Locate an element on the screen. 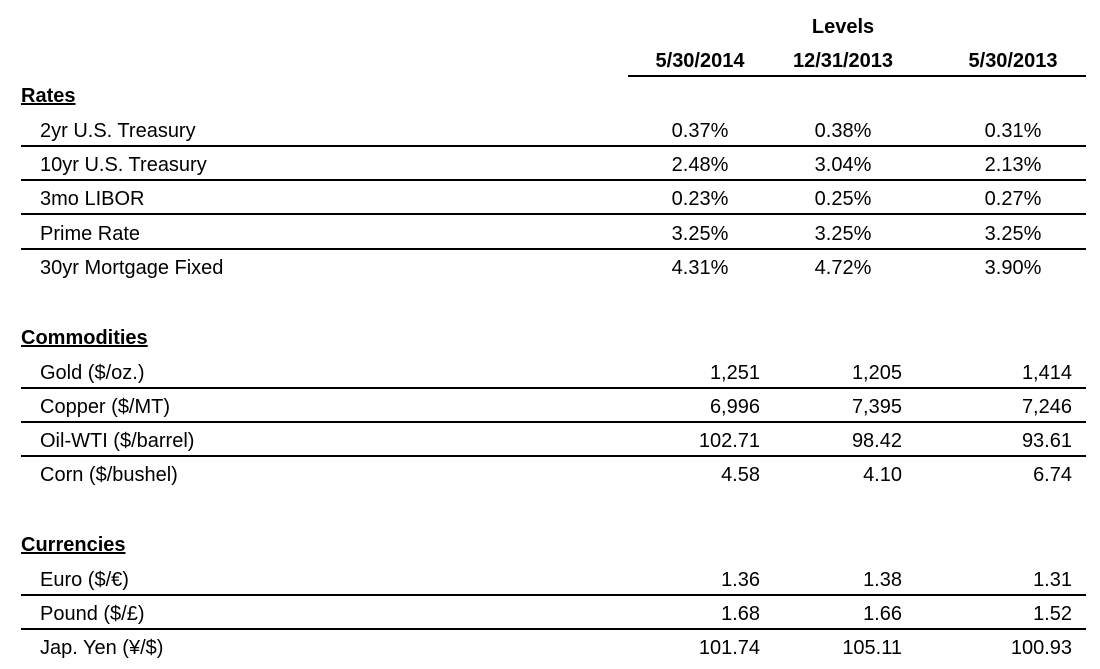  row-value: 0.27% is located at coordinates (1013, 199).